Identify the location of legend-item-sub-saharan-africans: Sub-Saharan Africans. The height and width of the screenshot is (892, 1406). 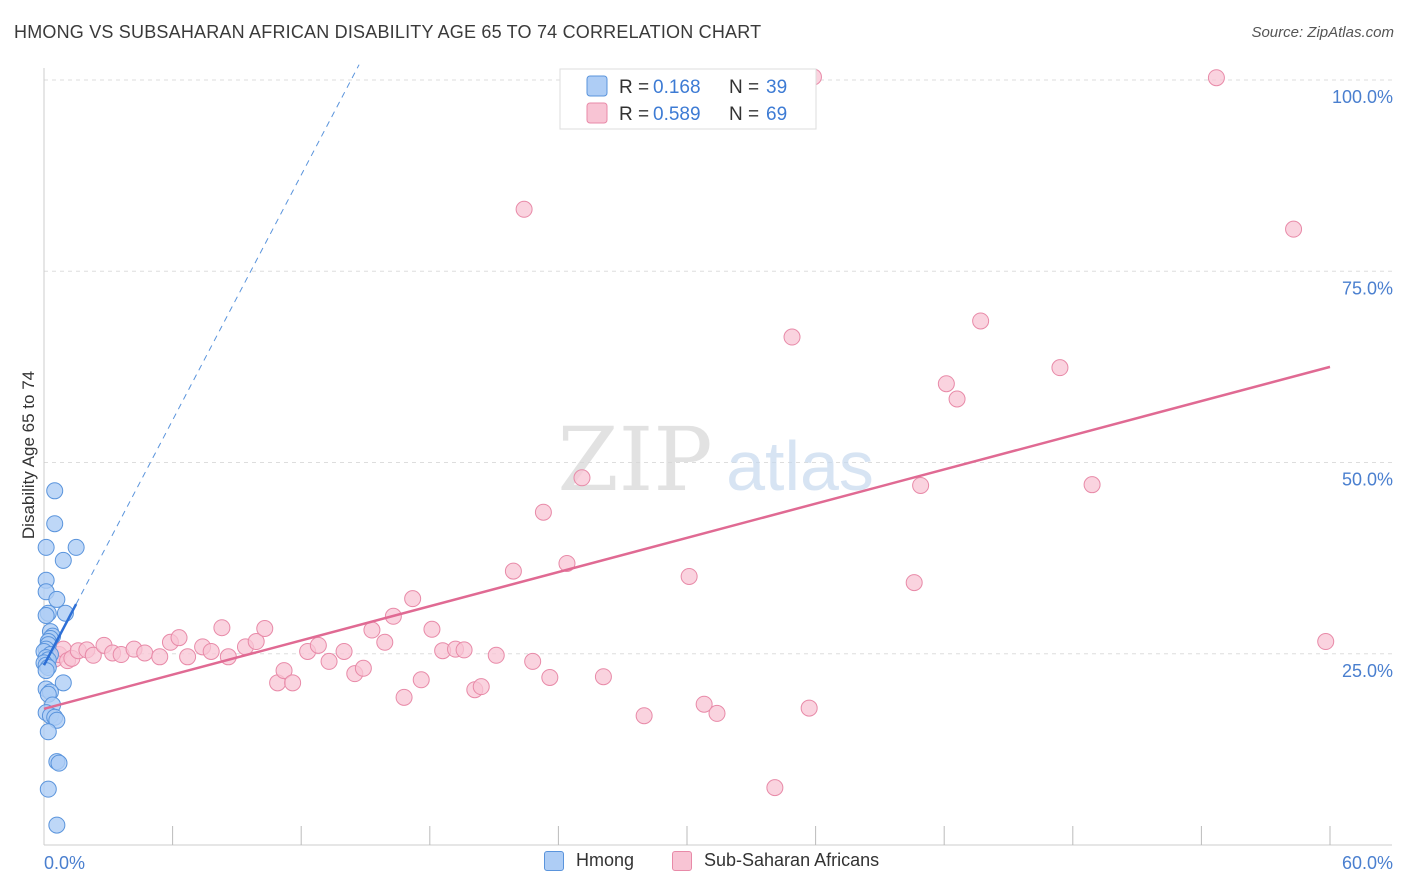
(775, 860).